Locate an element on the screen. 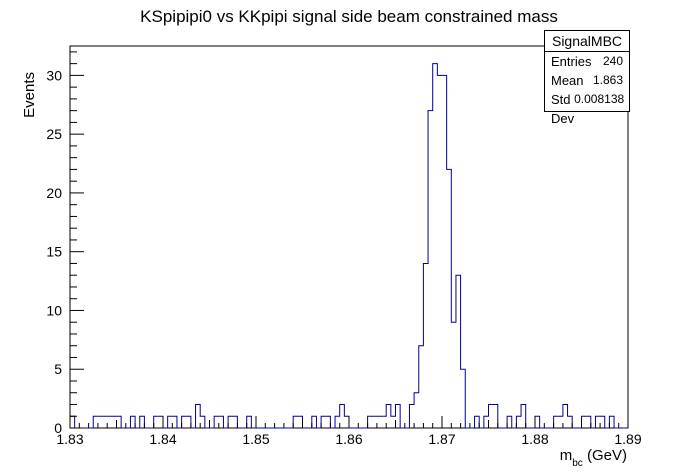  stats-label: Mean is located at coordinates (567, 80).